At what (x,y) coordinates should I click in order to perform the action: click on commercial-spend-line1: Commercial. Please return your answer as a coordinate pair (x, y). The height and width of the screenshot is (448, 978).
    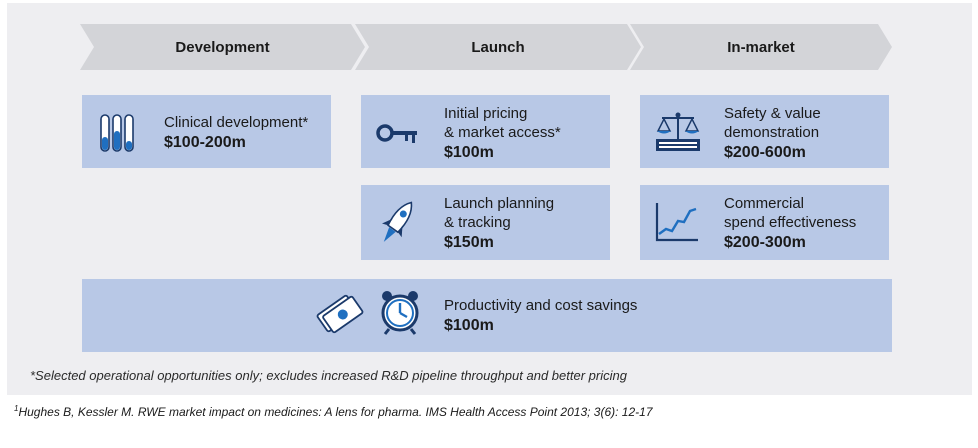
    Looking at the image, I should click on (764, 203).